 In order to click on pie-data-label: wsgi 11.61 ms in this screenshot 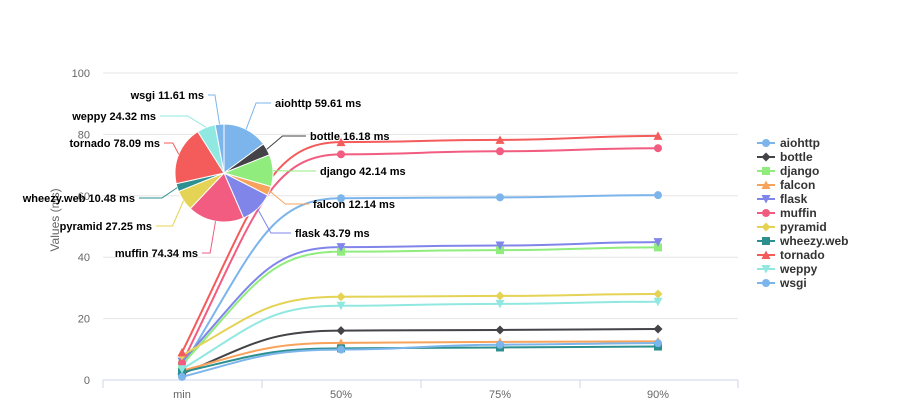, I will do `click(167, 96)`.